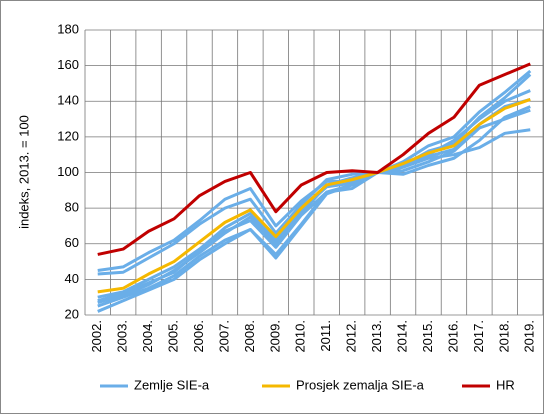  What do you see at coordinates (300, 336) in the screenshot?
I see `x-tick-label: 2010.` at bounding box center [300, 336].